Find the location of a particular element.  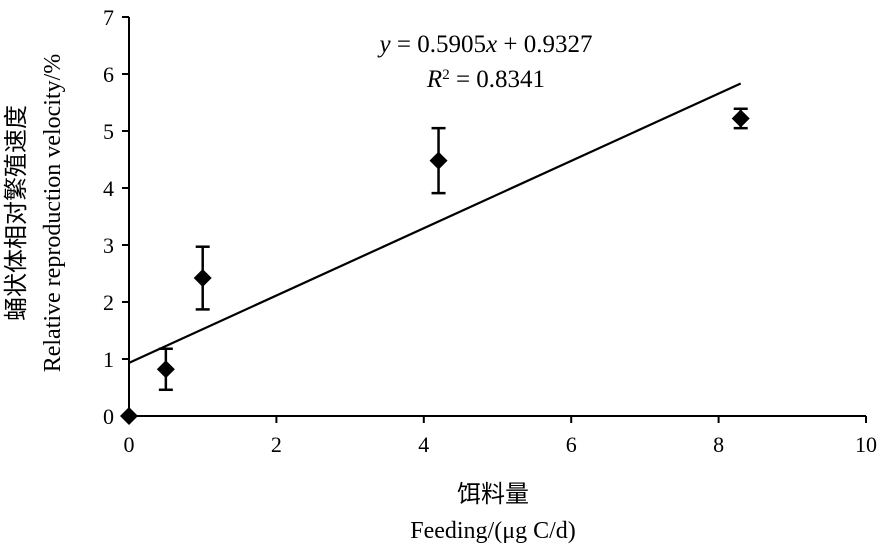

x-axis-title-en: Feeding/(μg C/d) is located at coordinates (493, 531).